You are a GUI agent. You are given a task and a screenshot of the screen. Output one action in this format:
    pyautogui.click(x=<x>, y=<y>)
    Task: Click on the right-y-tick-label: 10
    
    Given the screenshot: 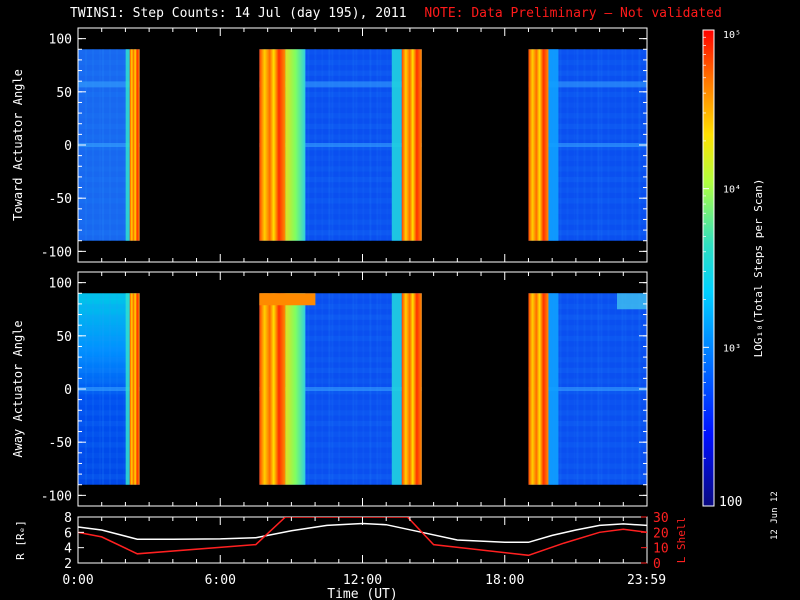 What is the action you would take?
    pyautogui.click(x=661, y=549)
    